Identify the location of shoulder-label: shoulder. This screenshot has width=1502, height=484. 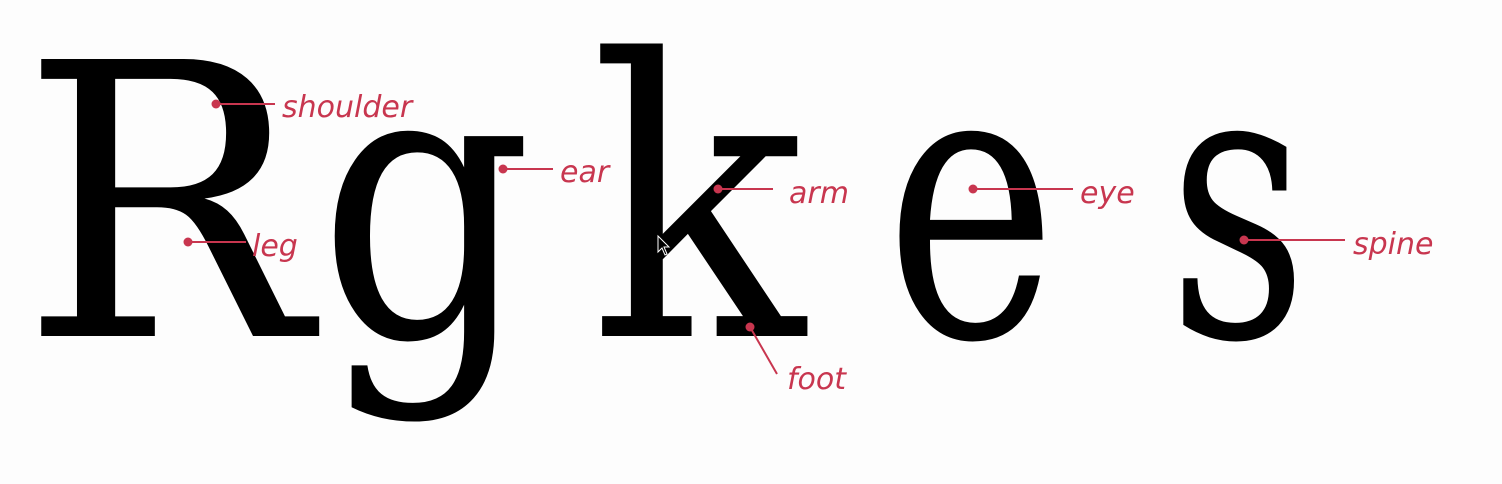
(348, 107).